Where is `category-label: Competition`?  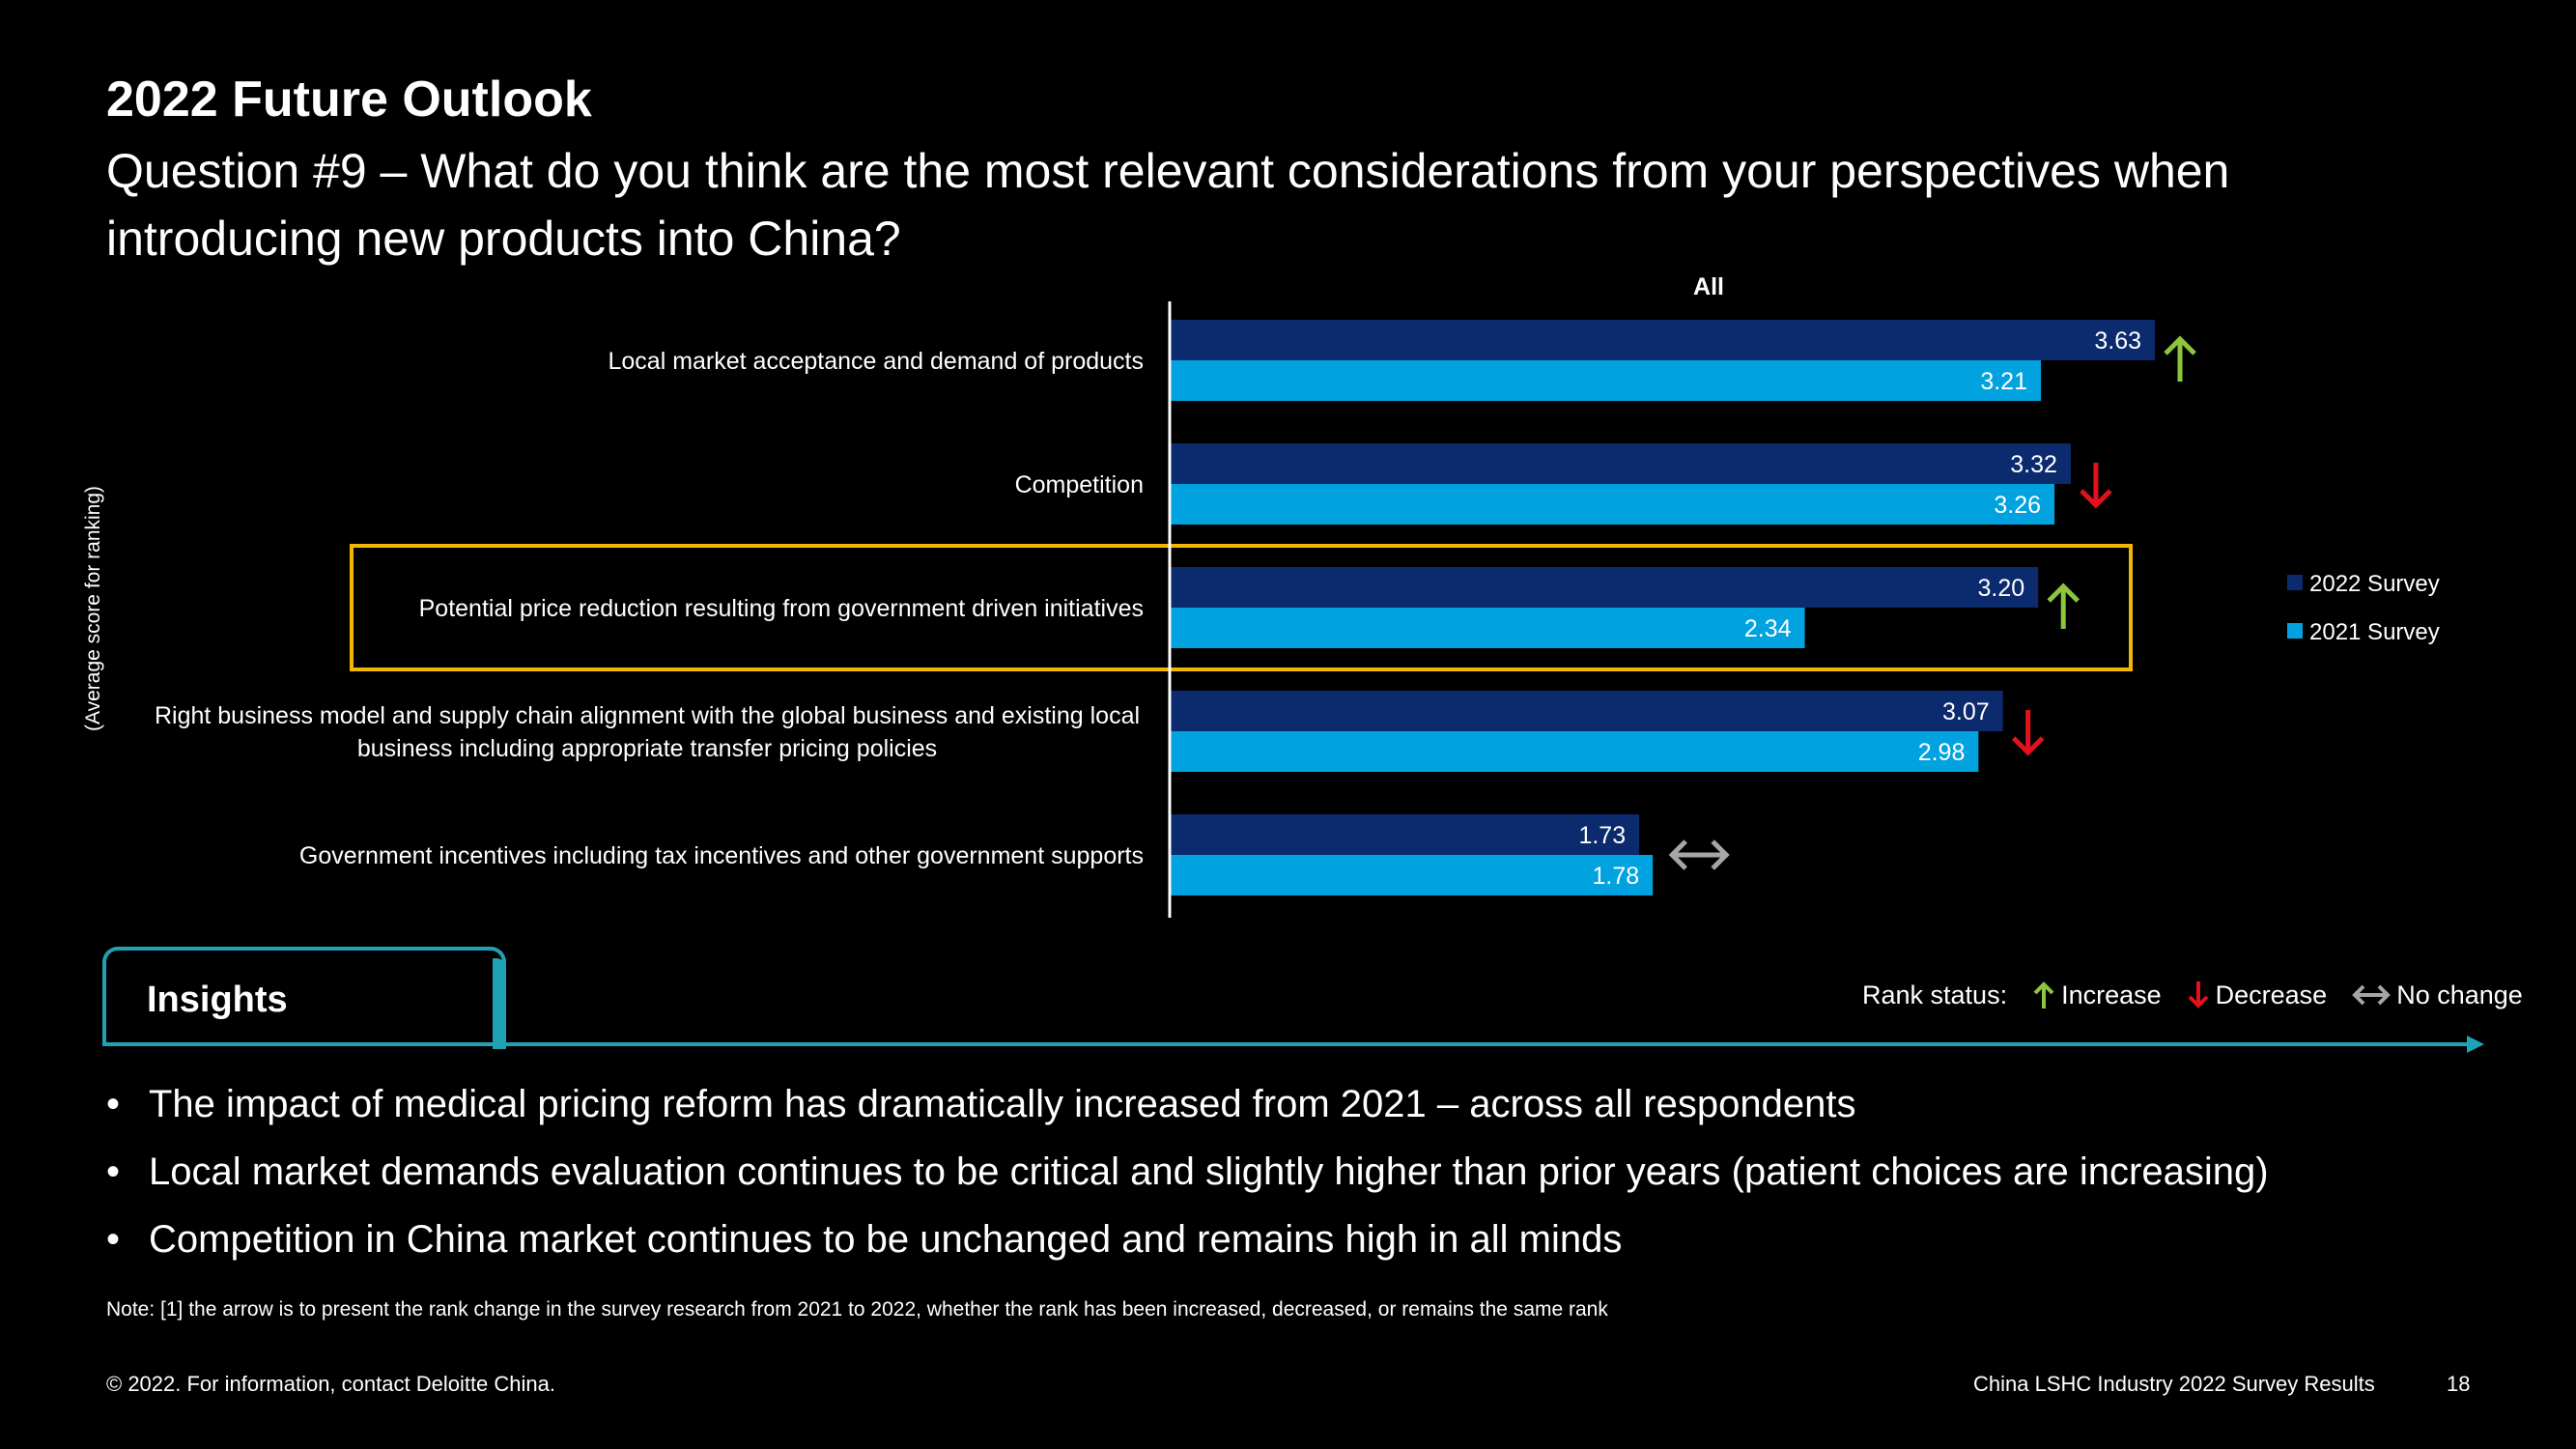
category-label: Competition is located at coordinates (1079, 484).